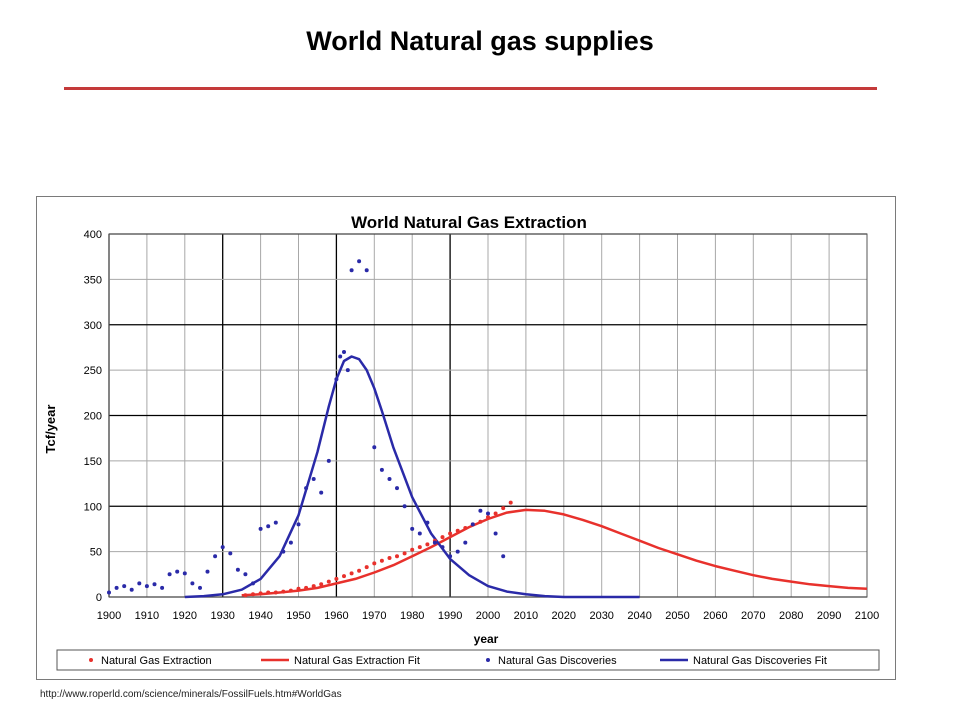  What do you see at coordinates (91, 660) in the screenshot?
I see `legend-marker-extraction` at bounding box center [91, 660].